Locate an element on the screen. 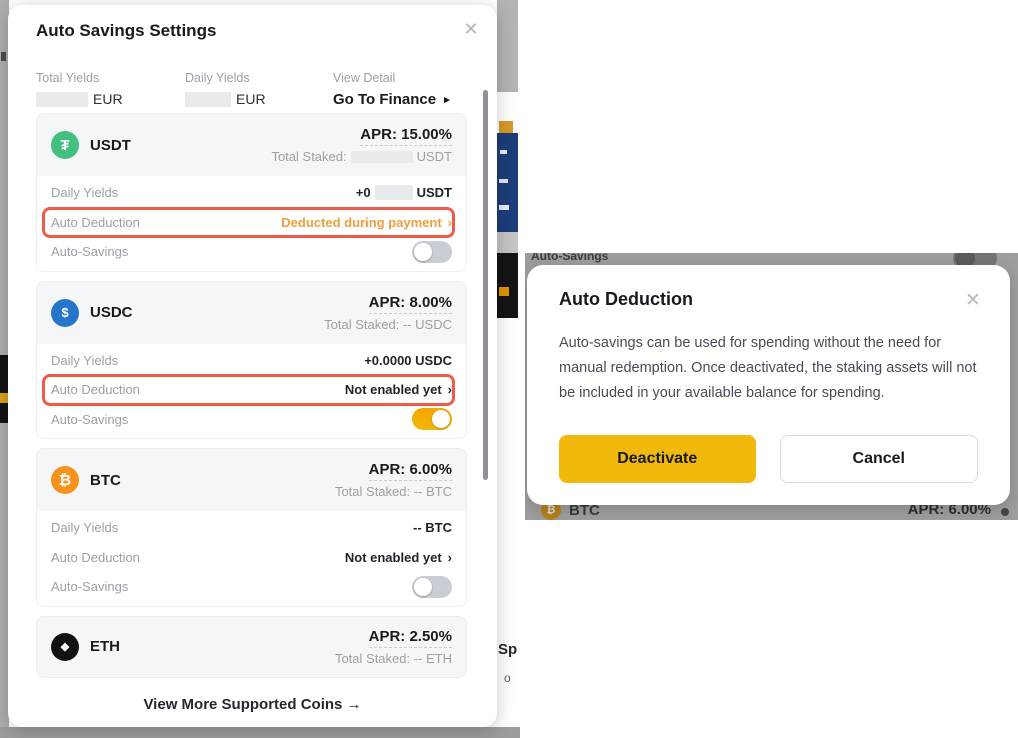 The width and height of the screenshot is (1018, 738). row-value: +0.0000 USDC is located at coordinates (408, 360).